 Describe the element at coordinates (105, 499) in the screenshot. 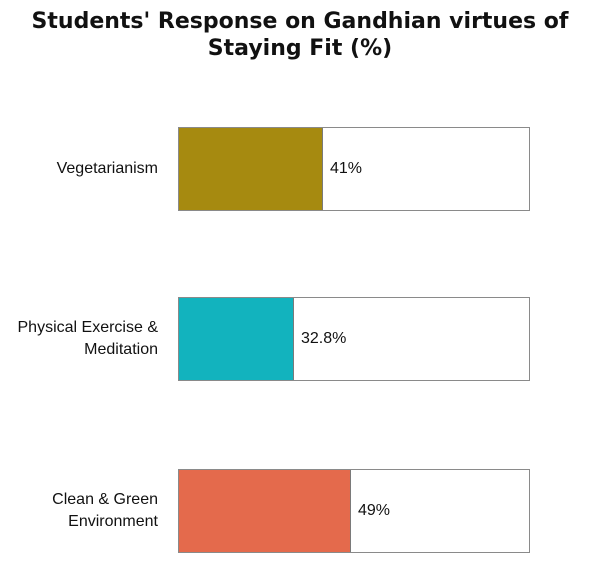

I see `category-label-line: Clean & Green` at that location.